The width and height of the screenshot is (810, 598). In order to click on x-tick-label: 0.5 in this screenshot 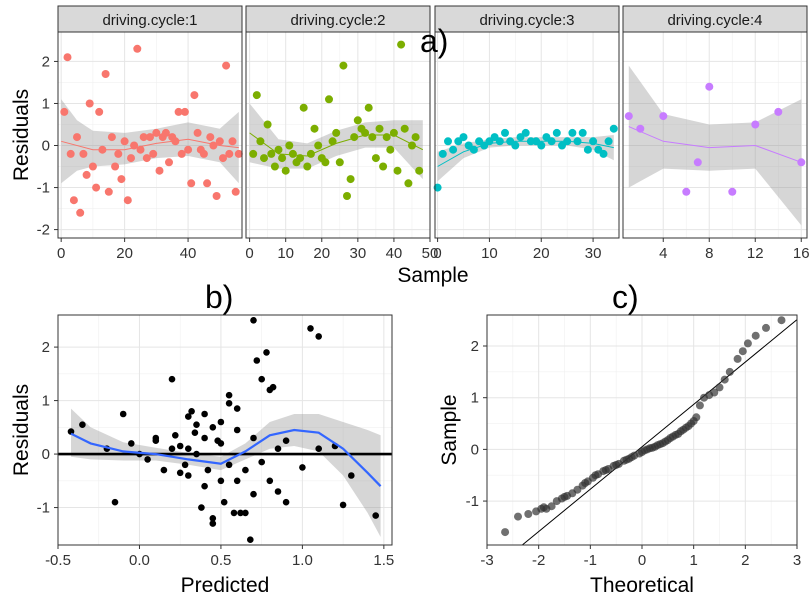, I will do `click(220, 560)`.